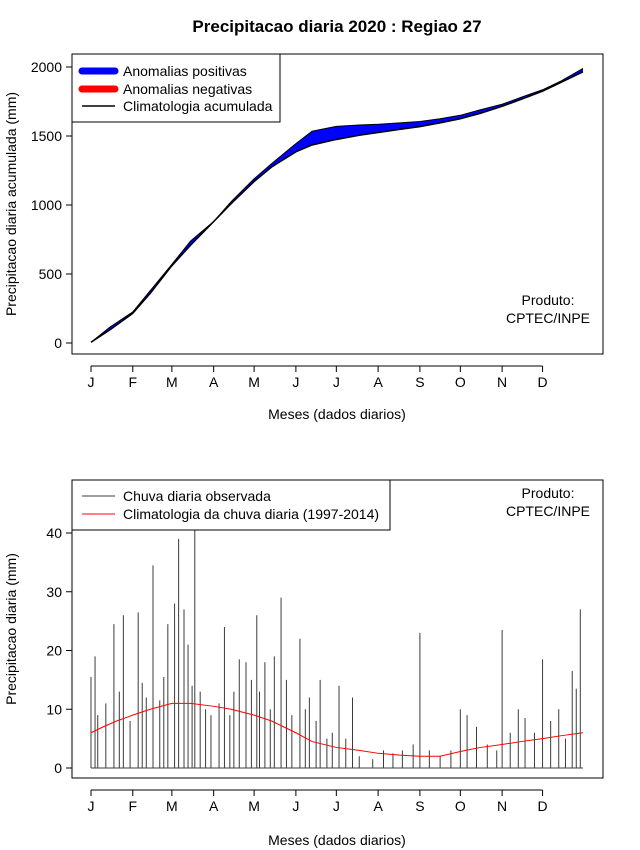  I want to click on product-label: Produto:, so click(548, 300).